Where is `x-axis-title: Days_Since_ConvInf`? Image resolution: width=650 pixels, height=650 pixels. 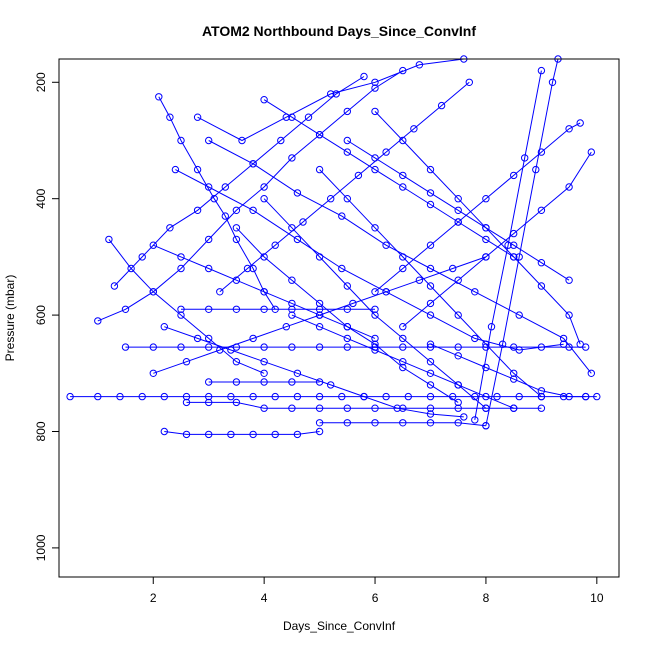
x-axis-title: Days_Since_ConvInf is located at coordinates (339, 626).